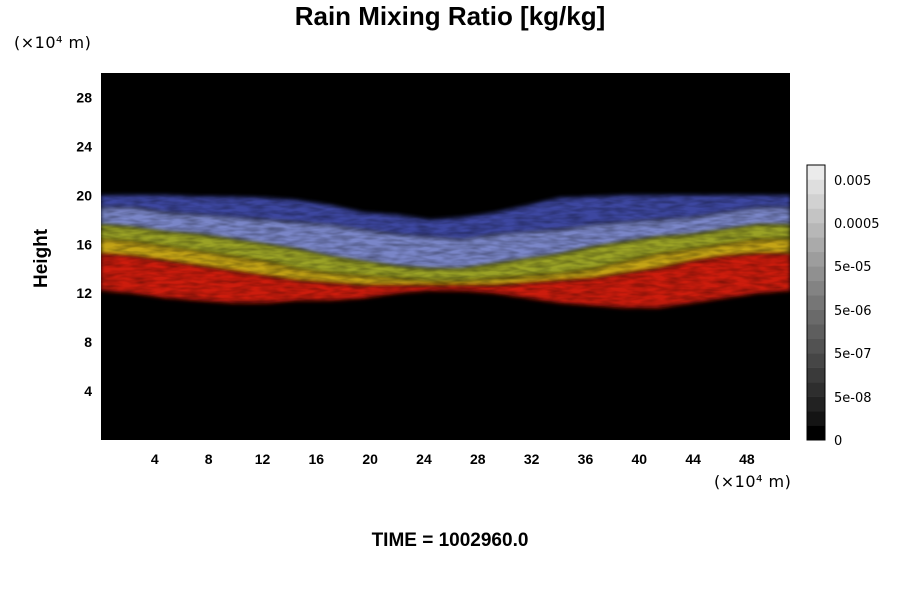 The height and width of the screenshot is (600, 900). Describe the element at coordinates (155, 459) in the screenshot. I see `x-tick-label: 4` at that location.